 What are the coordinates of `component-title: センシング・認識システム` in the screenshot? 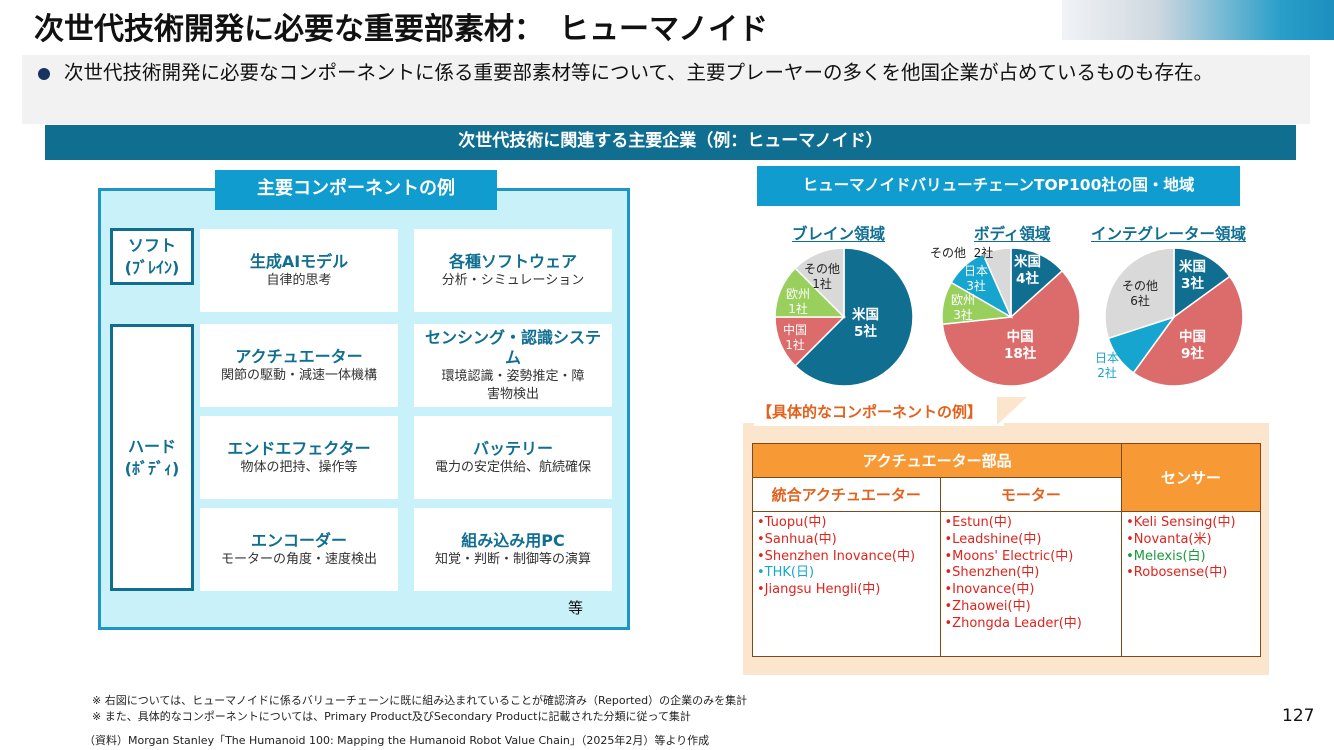 It's located at (512, 347).